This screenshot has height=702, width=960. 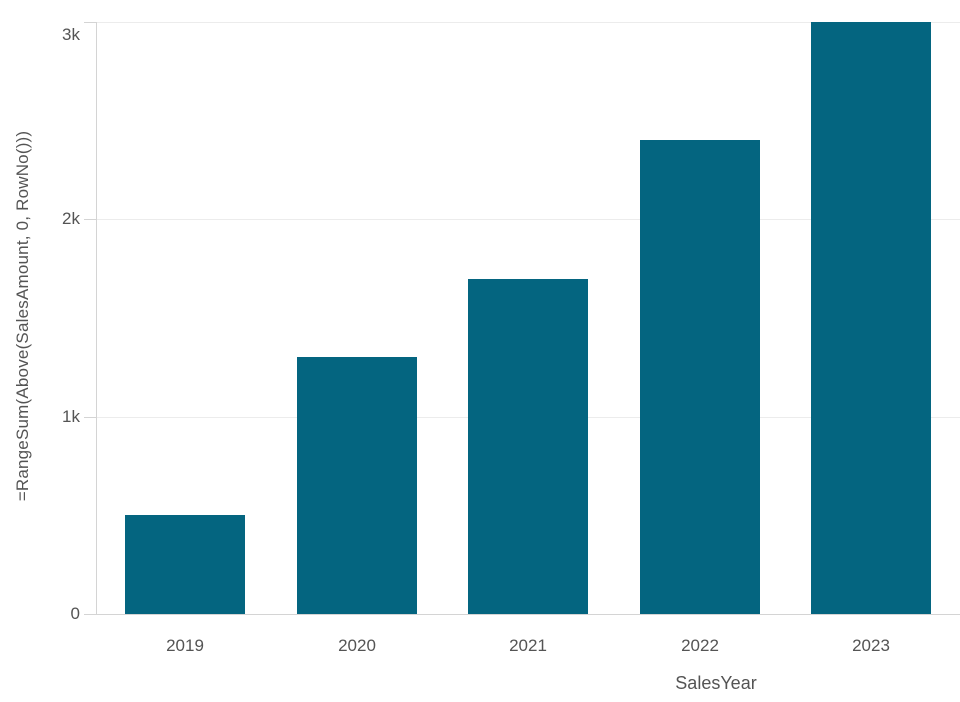 I want to click on y-axis-line, so click(x=96, y=318).